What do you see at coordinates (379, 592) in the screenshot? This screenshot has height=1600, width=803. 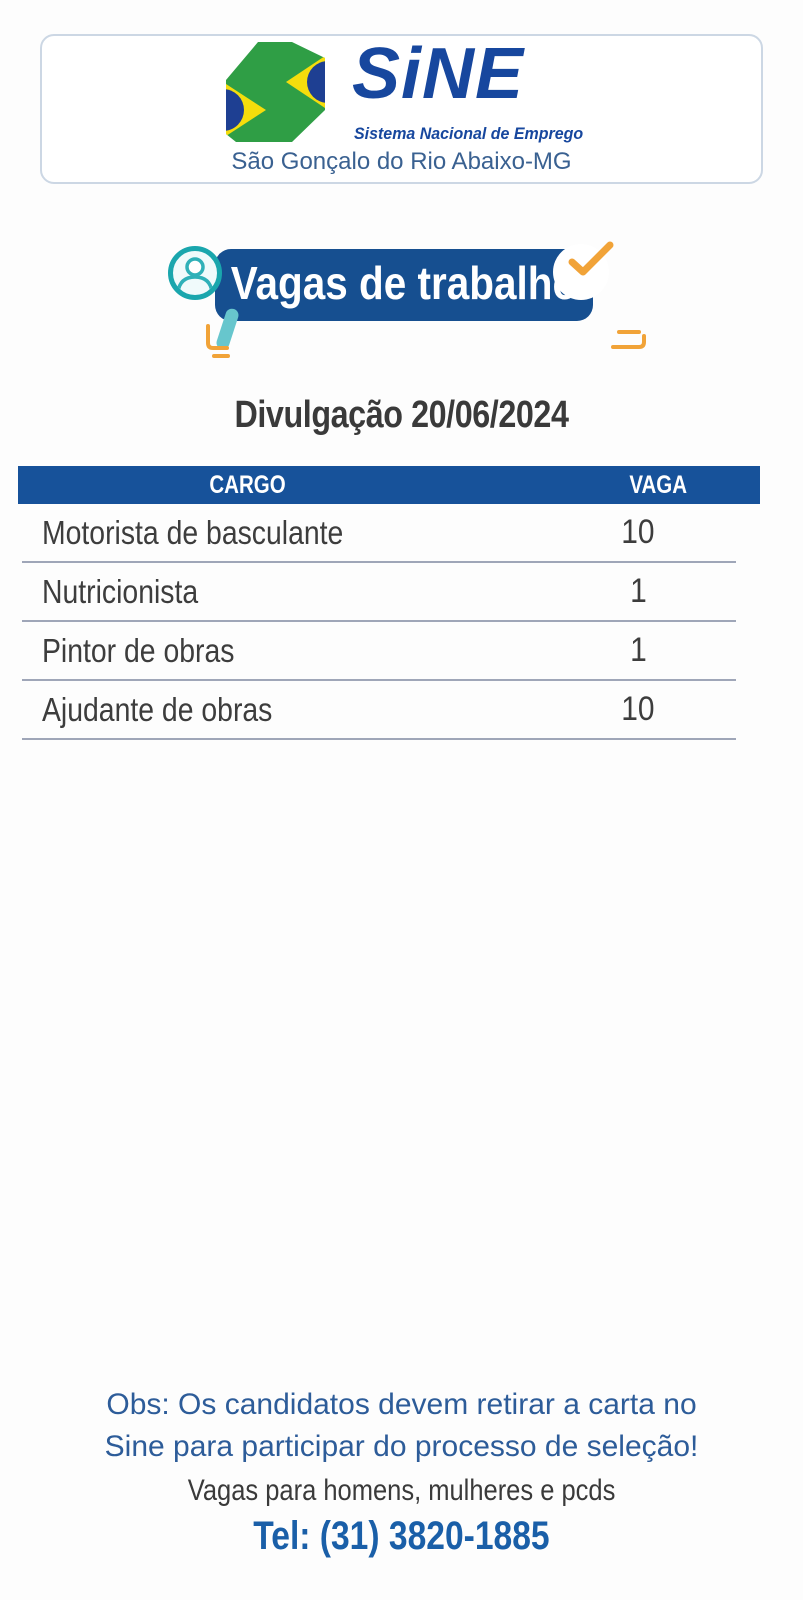 I see `table-row: Nutricionista 1` at bounding box center [379, 592].